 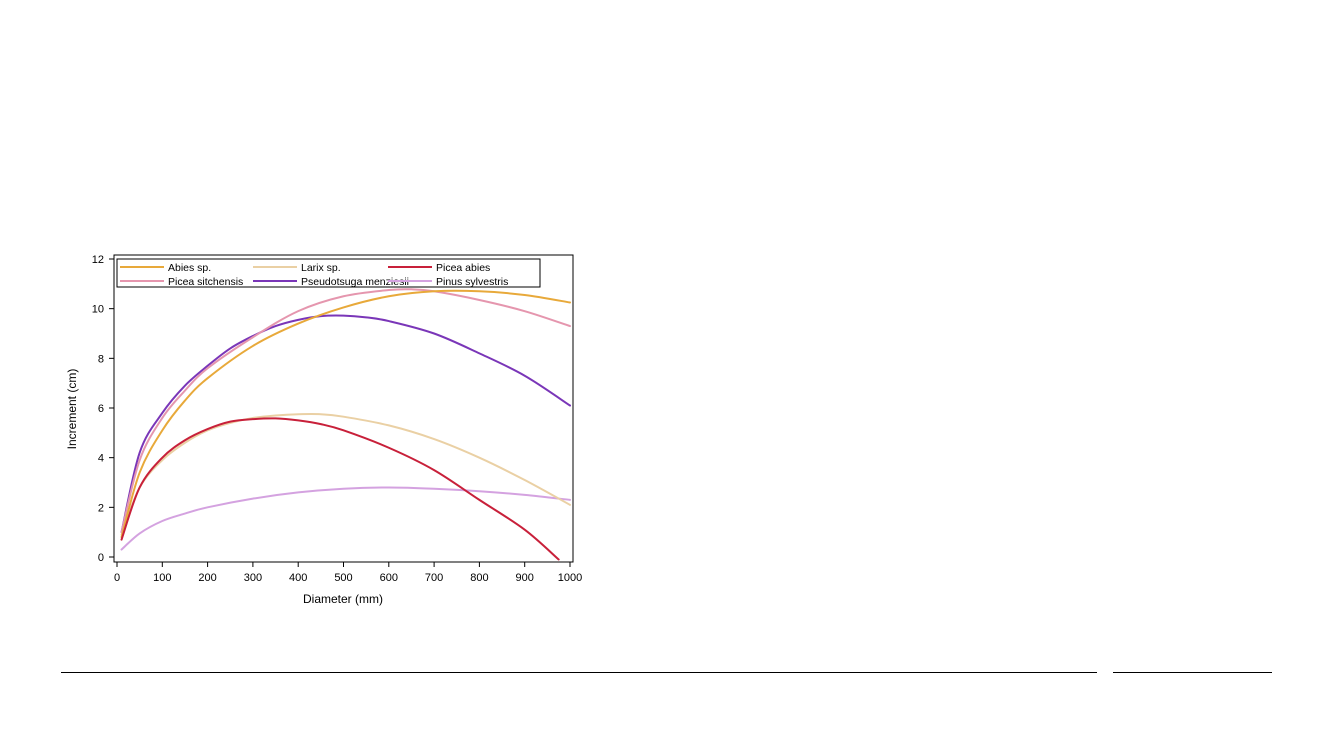 What do you see at coordinates (434, 578) in the screenshot?
I see `x-tick-label: 700` at bounding box center [434, 578].